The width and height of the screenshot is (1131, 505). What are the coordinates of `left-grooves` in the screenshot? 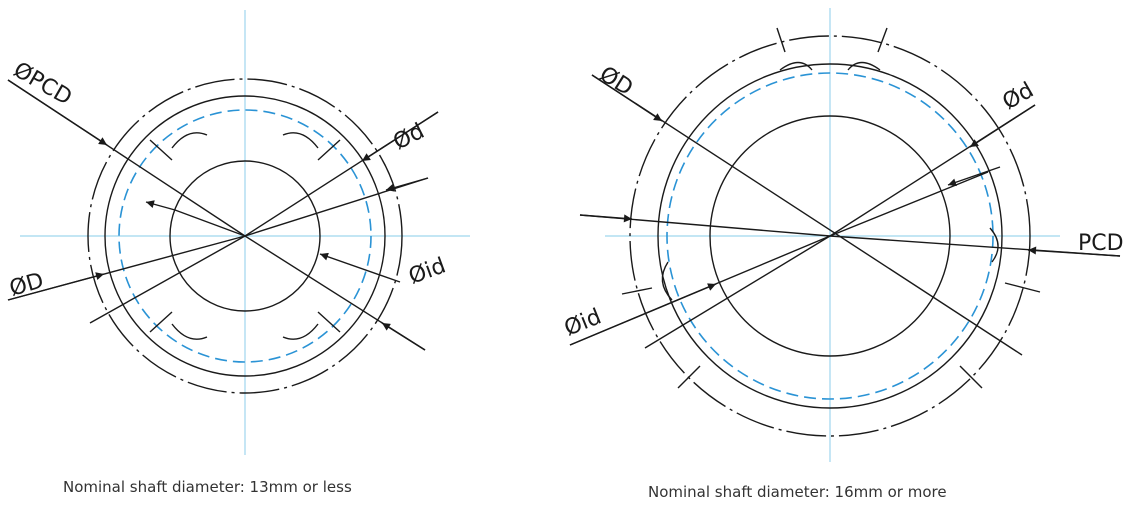 It's located at (245, 236).